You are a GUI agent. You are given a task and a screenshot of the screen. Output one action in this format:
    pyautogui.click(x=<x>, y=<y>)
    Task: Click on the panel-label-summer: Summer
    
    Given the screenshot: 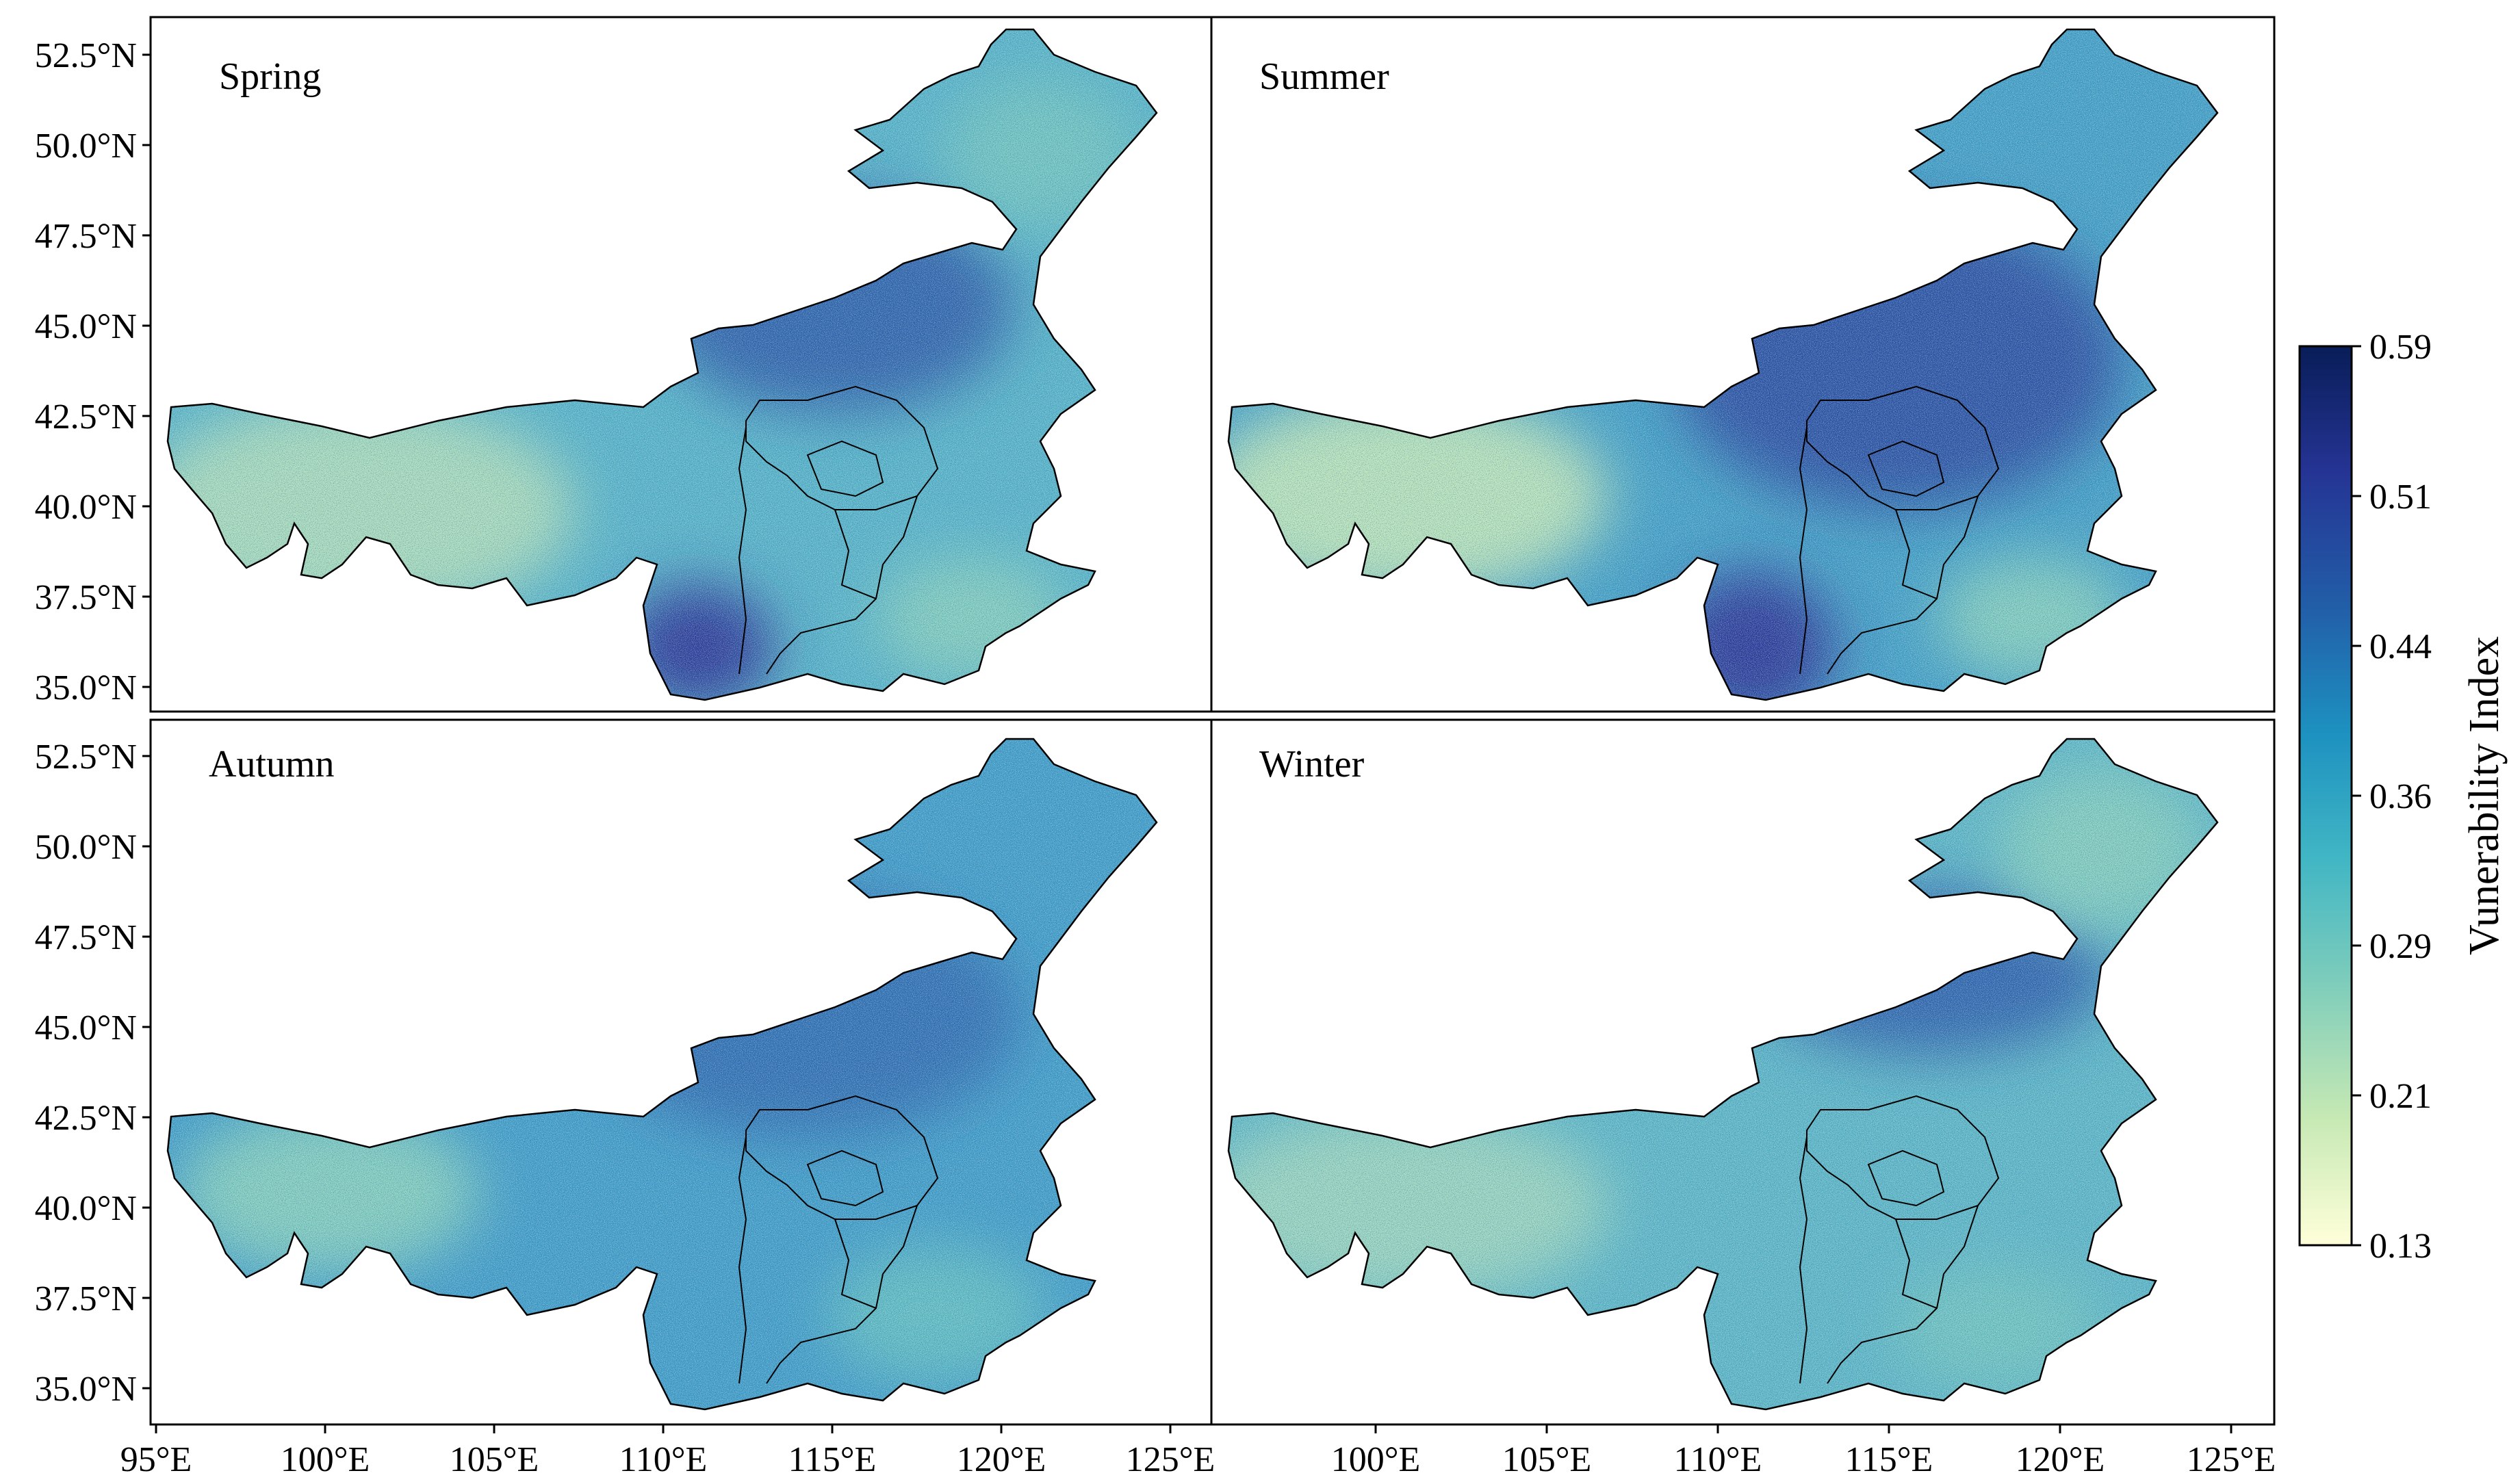 What is the action you would take?
    pyautogui.click(x=1324, y=76)
    